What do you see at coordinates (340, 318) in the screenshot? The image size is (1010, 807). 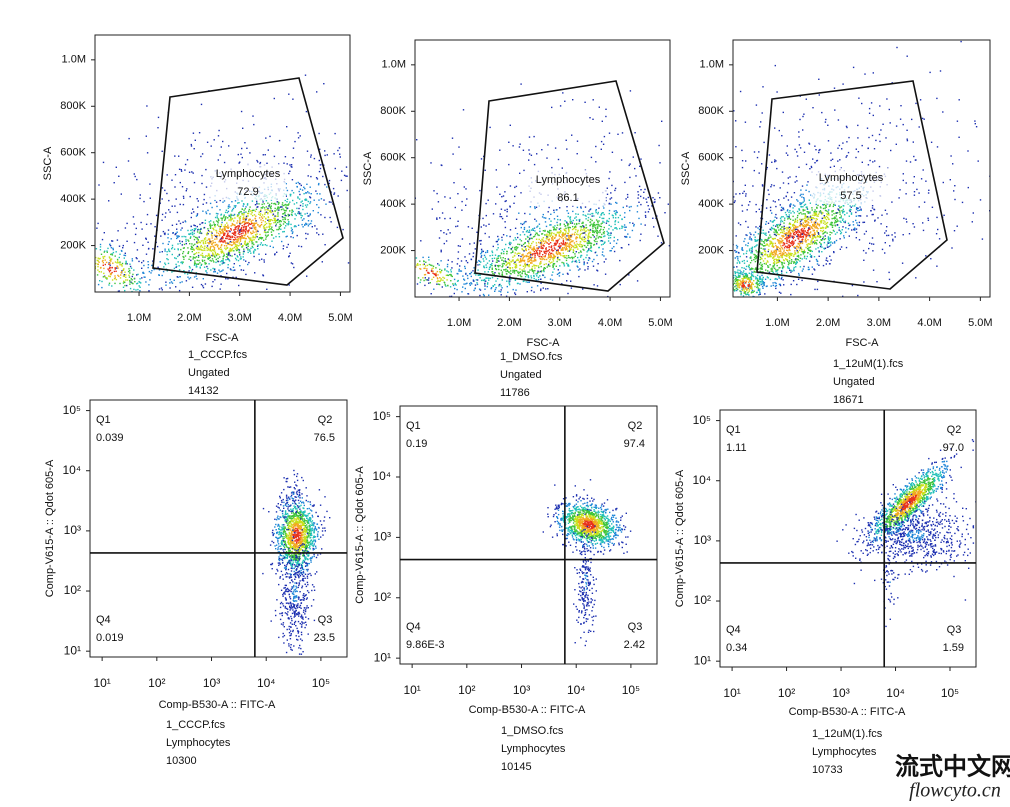 I see `x-tick-label: 5.0M` at bounding box center [340, 318].